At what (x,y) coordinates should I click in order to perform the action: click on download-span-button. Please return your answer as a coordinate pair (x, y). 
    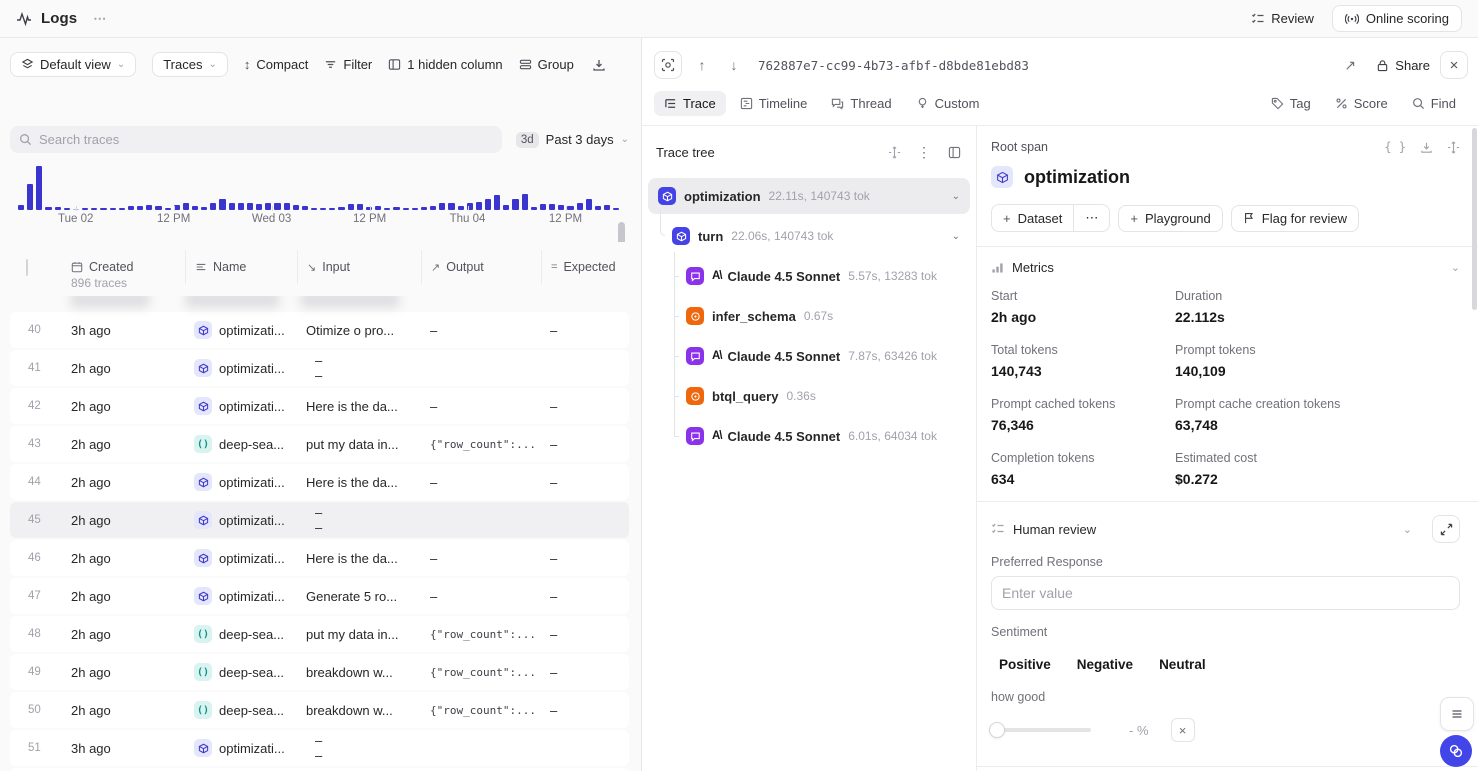
    Looking at the image, I should click on (1426, 147).